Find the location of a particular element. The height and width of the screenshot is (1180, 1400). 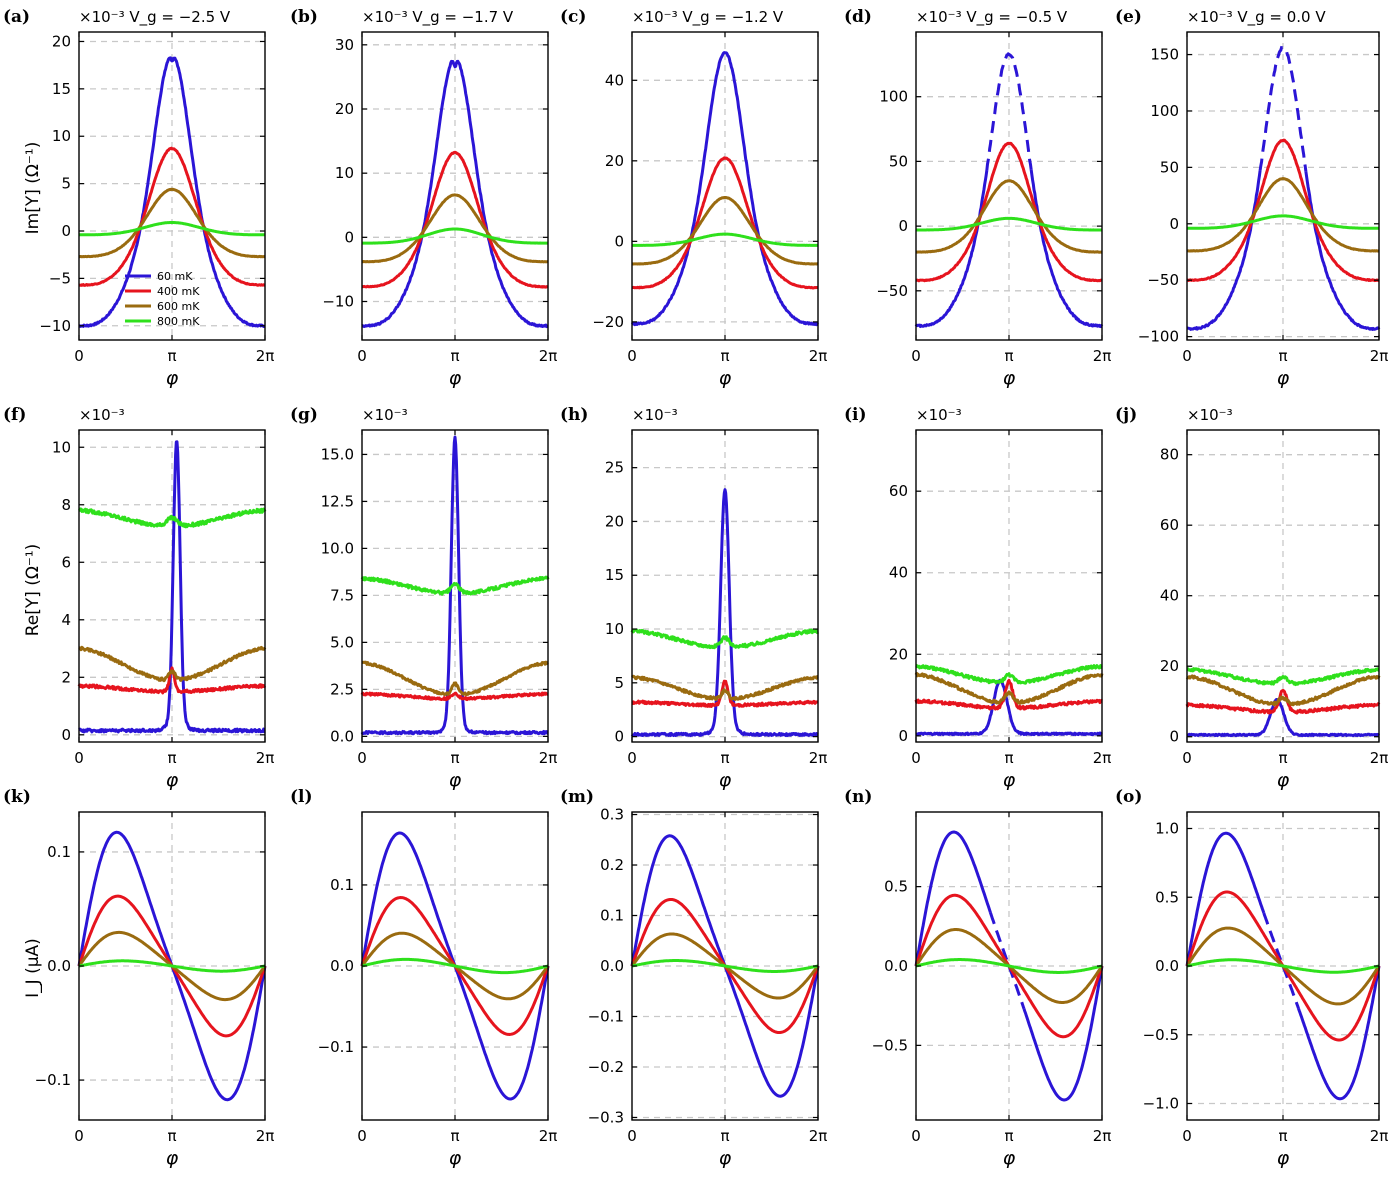

ylabel-im: Im[Y] (Ω⁻¹) is located at coordinates (33, 188).